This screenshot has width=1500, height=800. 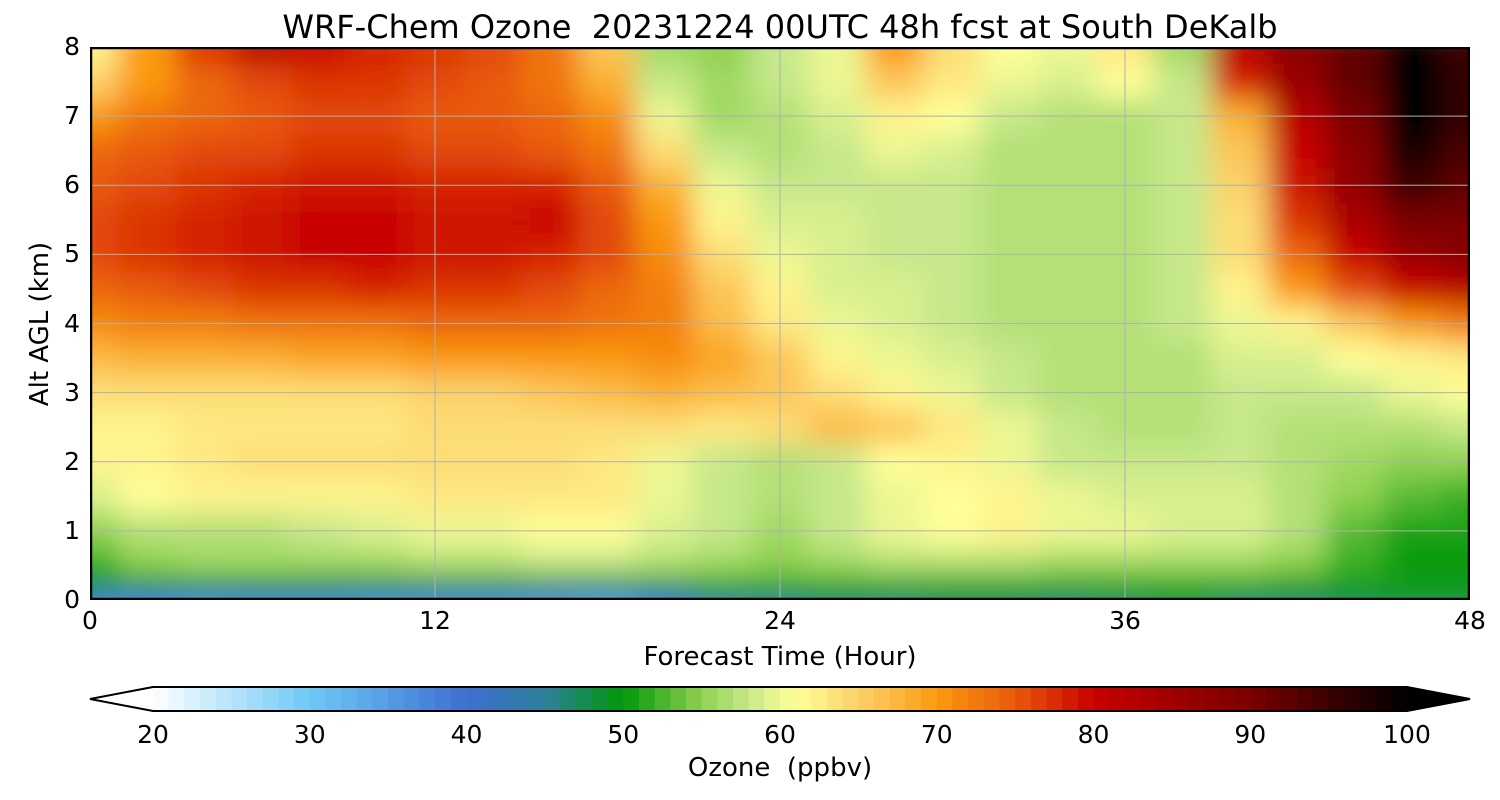 What do you see at coordinates (1407, 734) in the screenshot?
I see `colorbar-tick-label: 100` at bounding box center [1407, 734].